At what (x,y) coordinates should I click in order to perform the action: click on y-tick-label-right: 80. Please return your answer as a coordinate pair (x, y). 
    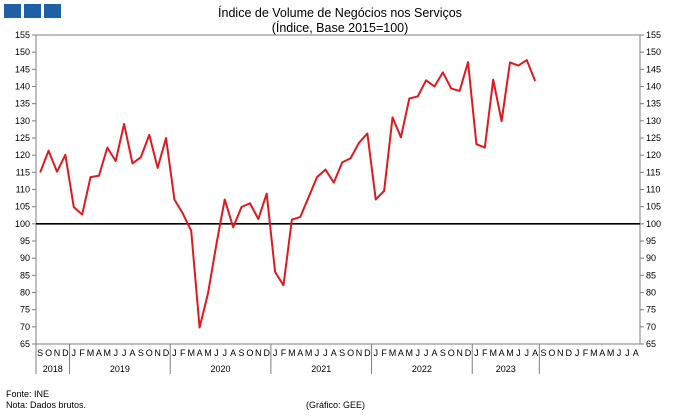
    Looking at the image, I should click on (651, 293).